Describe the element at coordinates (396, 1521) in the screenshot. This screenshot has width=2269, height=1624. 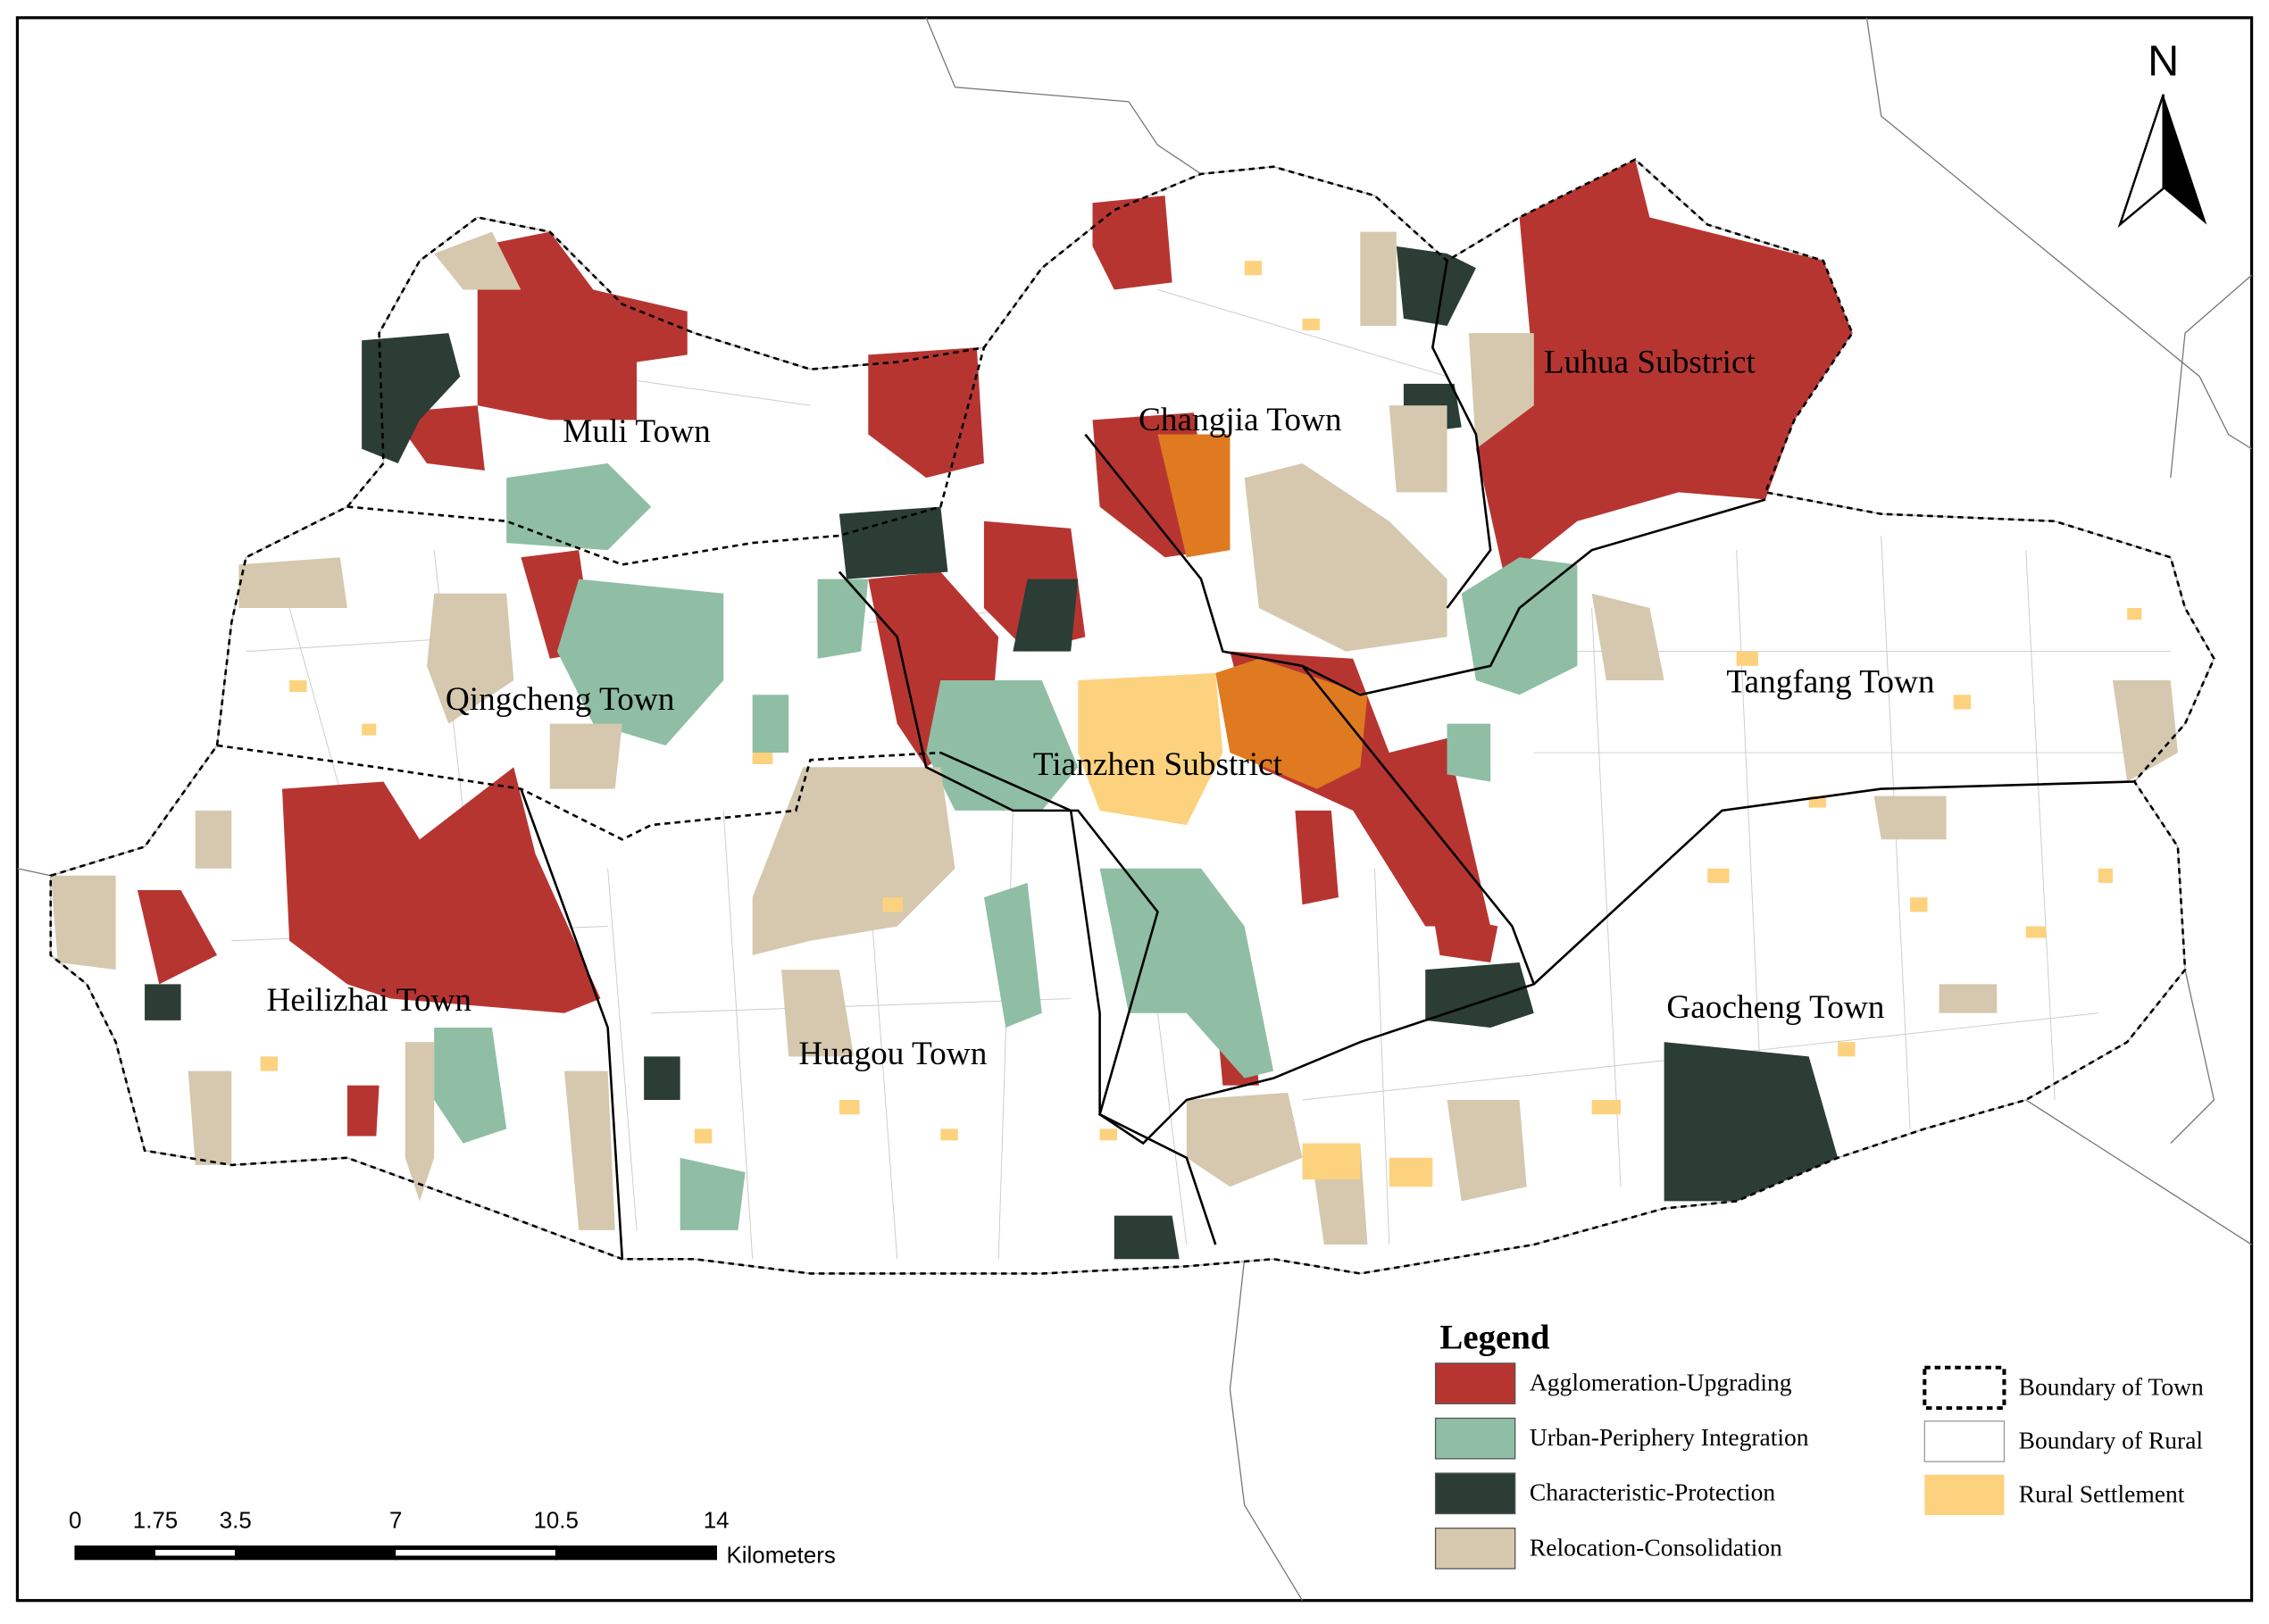
I see `scale-label: 7` at that location.